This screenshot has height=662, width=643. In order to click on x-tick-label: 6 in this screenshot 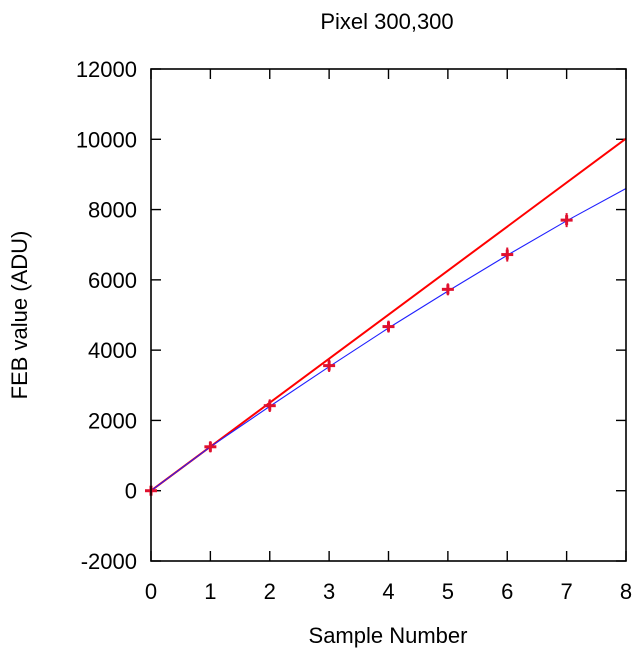, I will do `click(507, 591)`.